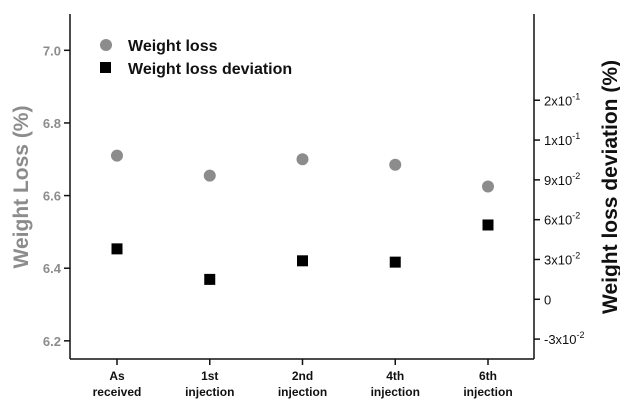  Describe the element at coordinates (209, 376) in the screenshot. I see `x-tick-label: 1st` at that location.